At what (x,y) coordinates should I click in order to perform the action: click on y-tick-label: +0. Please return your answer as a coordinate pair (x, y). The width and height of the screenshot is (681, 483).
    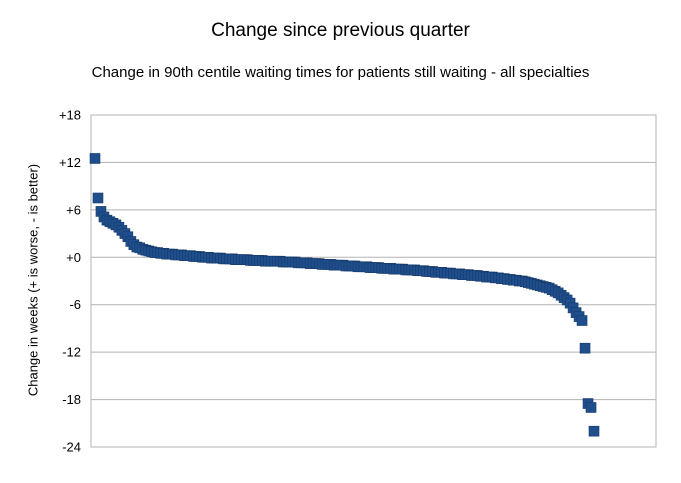
    Looking at the image, I should click on (73, 257).